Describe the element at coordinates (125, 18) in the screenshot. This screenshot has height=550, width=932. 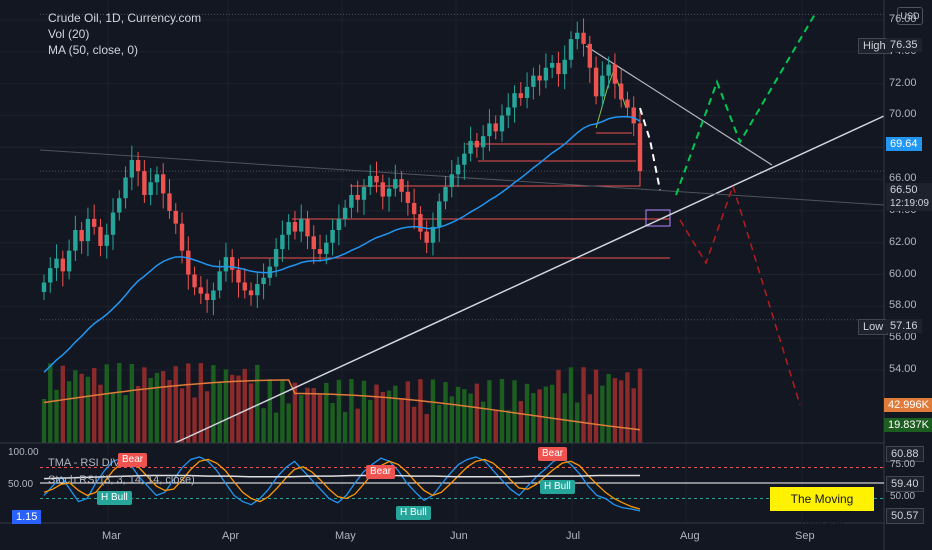
I see `symbol-title: Crude Oil, 1D, Currency.com` at that location.